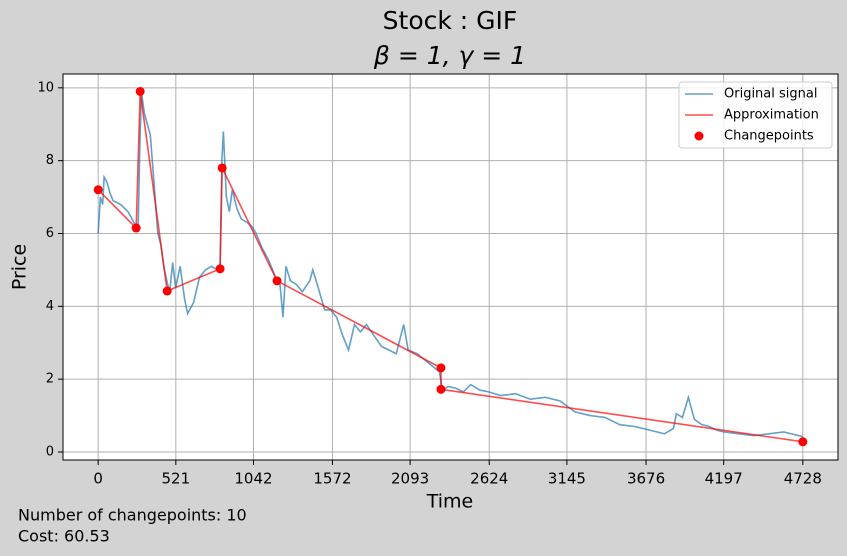  I want to click on legend-box, so click(755, 115).